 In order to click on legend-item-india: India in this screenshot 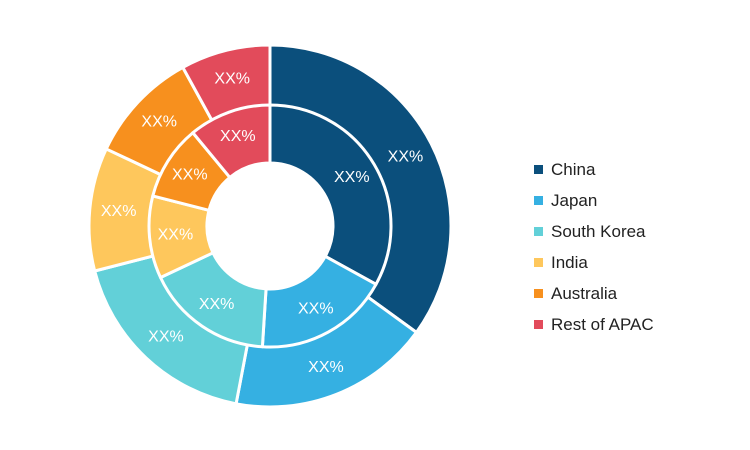, I will do `click(594, 262)`.